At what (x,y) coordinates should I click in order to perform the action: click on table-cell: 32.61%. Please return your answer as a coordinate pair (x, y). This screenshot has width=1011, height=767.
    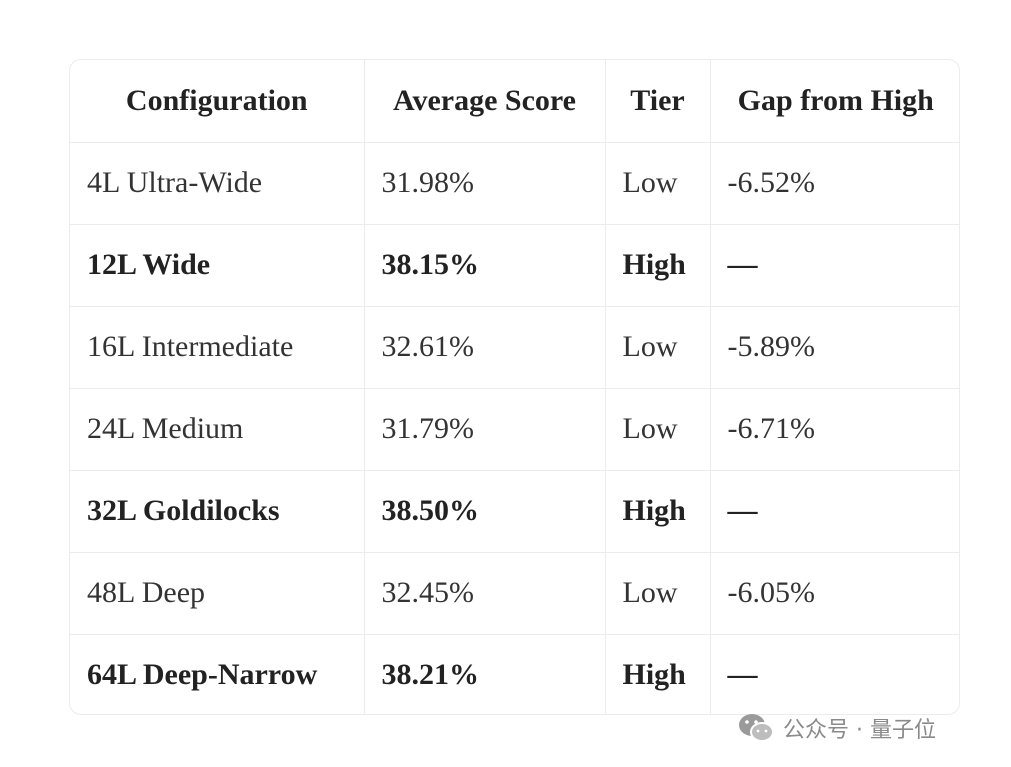
    Looking at the image, I should click on (485, 347).